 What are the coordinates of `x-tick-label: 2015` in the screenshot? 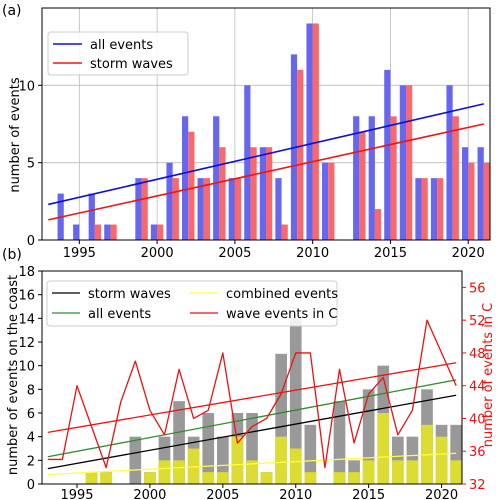 It's located at (368, 494).